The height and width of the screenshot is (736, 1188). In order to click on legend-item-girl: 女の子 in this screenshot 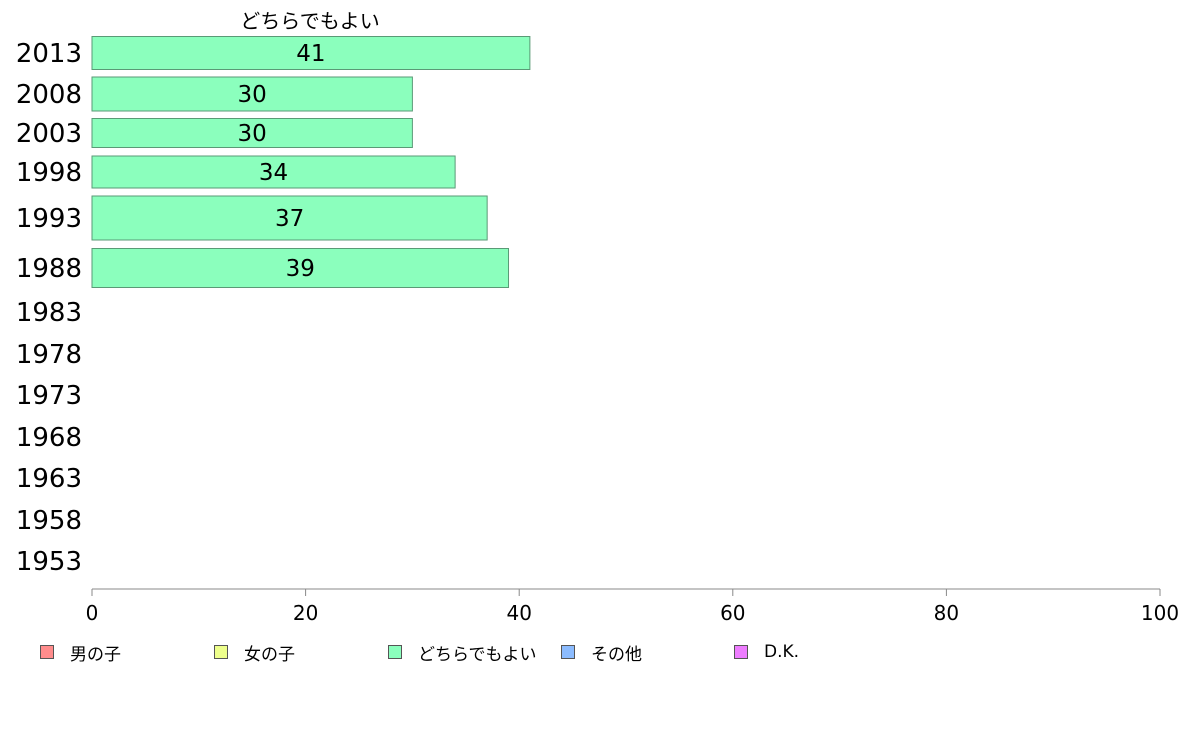, I will do `click(254, 652)`.